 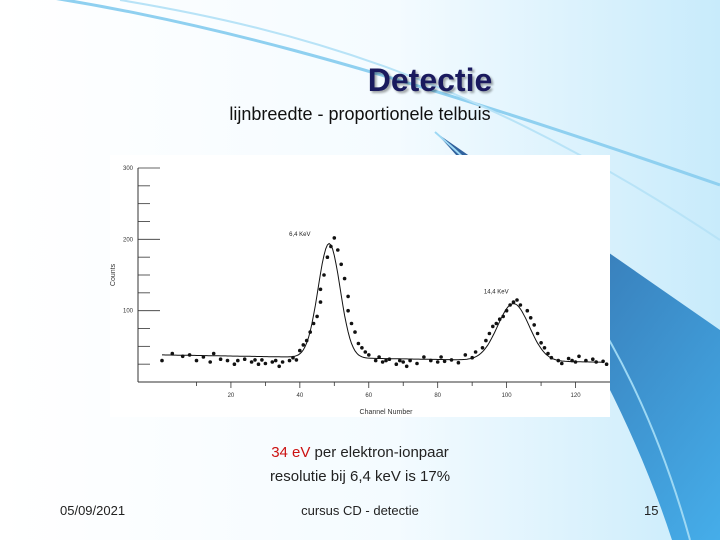 What do you see at coordinates (360, 476) in the screenshot?
I see `note-line-2: resolutie bij 6,4 keV is 17%` at bounding box center [360, 476].